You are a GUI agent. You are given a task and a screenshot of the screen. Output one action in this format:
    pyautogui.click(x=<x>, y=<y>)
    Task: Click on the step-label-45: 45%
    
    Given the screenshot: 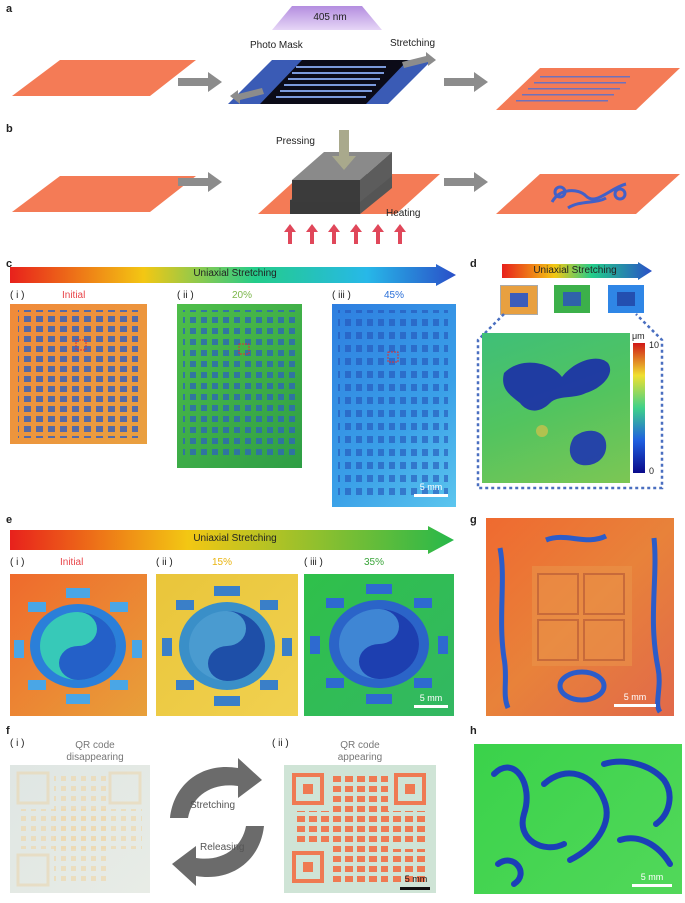 What is the action you would take?
    pyautogui.click(x=394, y=295)
    